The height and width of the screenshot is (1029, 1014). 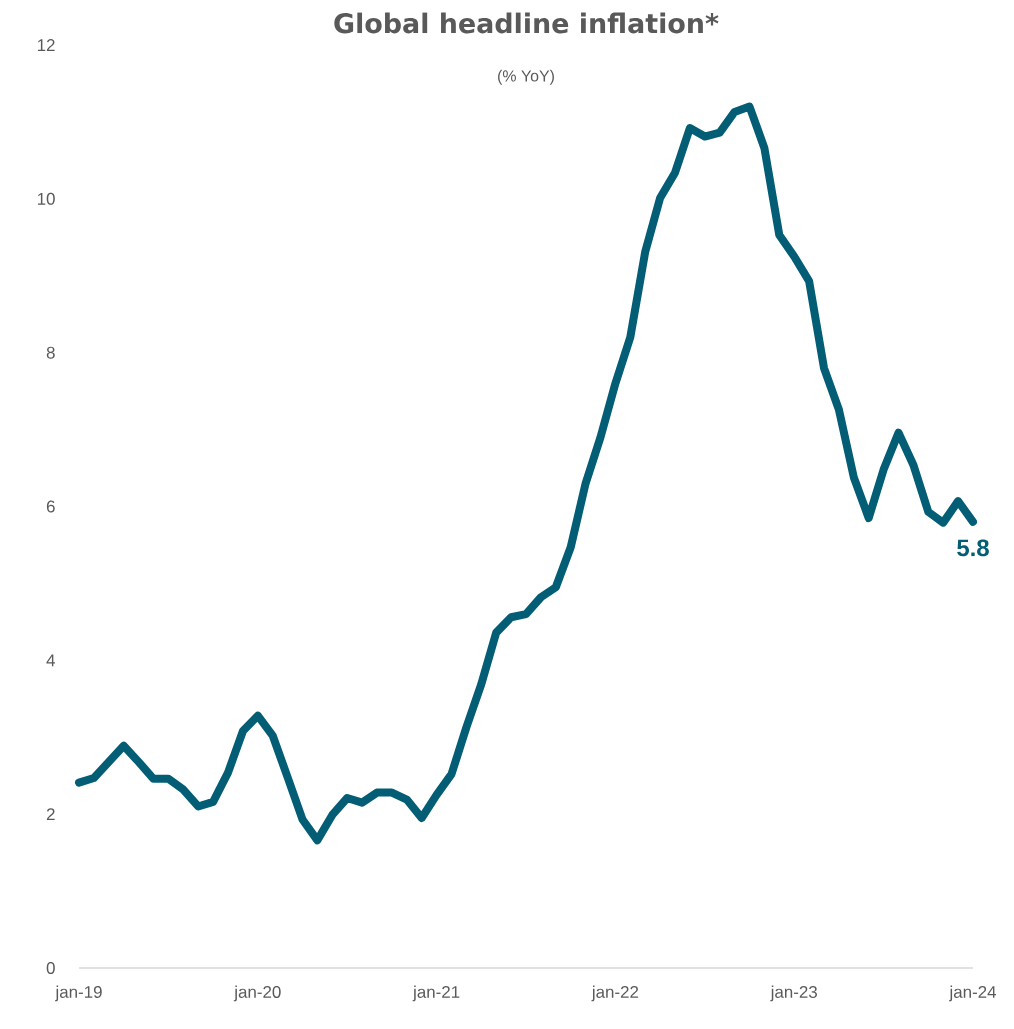 What do you see at coordinates (973, 548) in the screenshot?
I see `annotation: 5.8` at bounding box center [973, 548].